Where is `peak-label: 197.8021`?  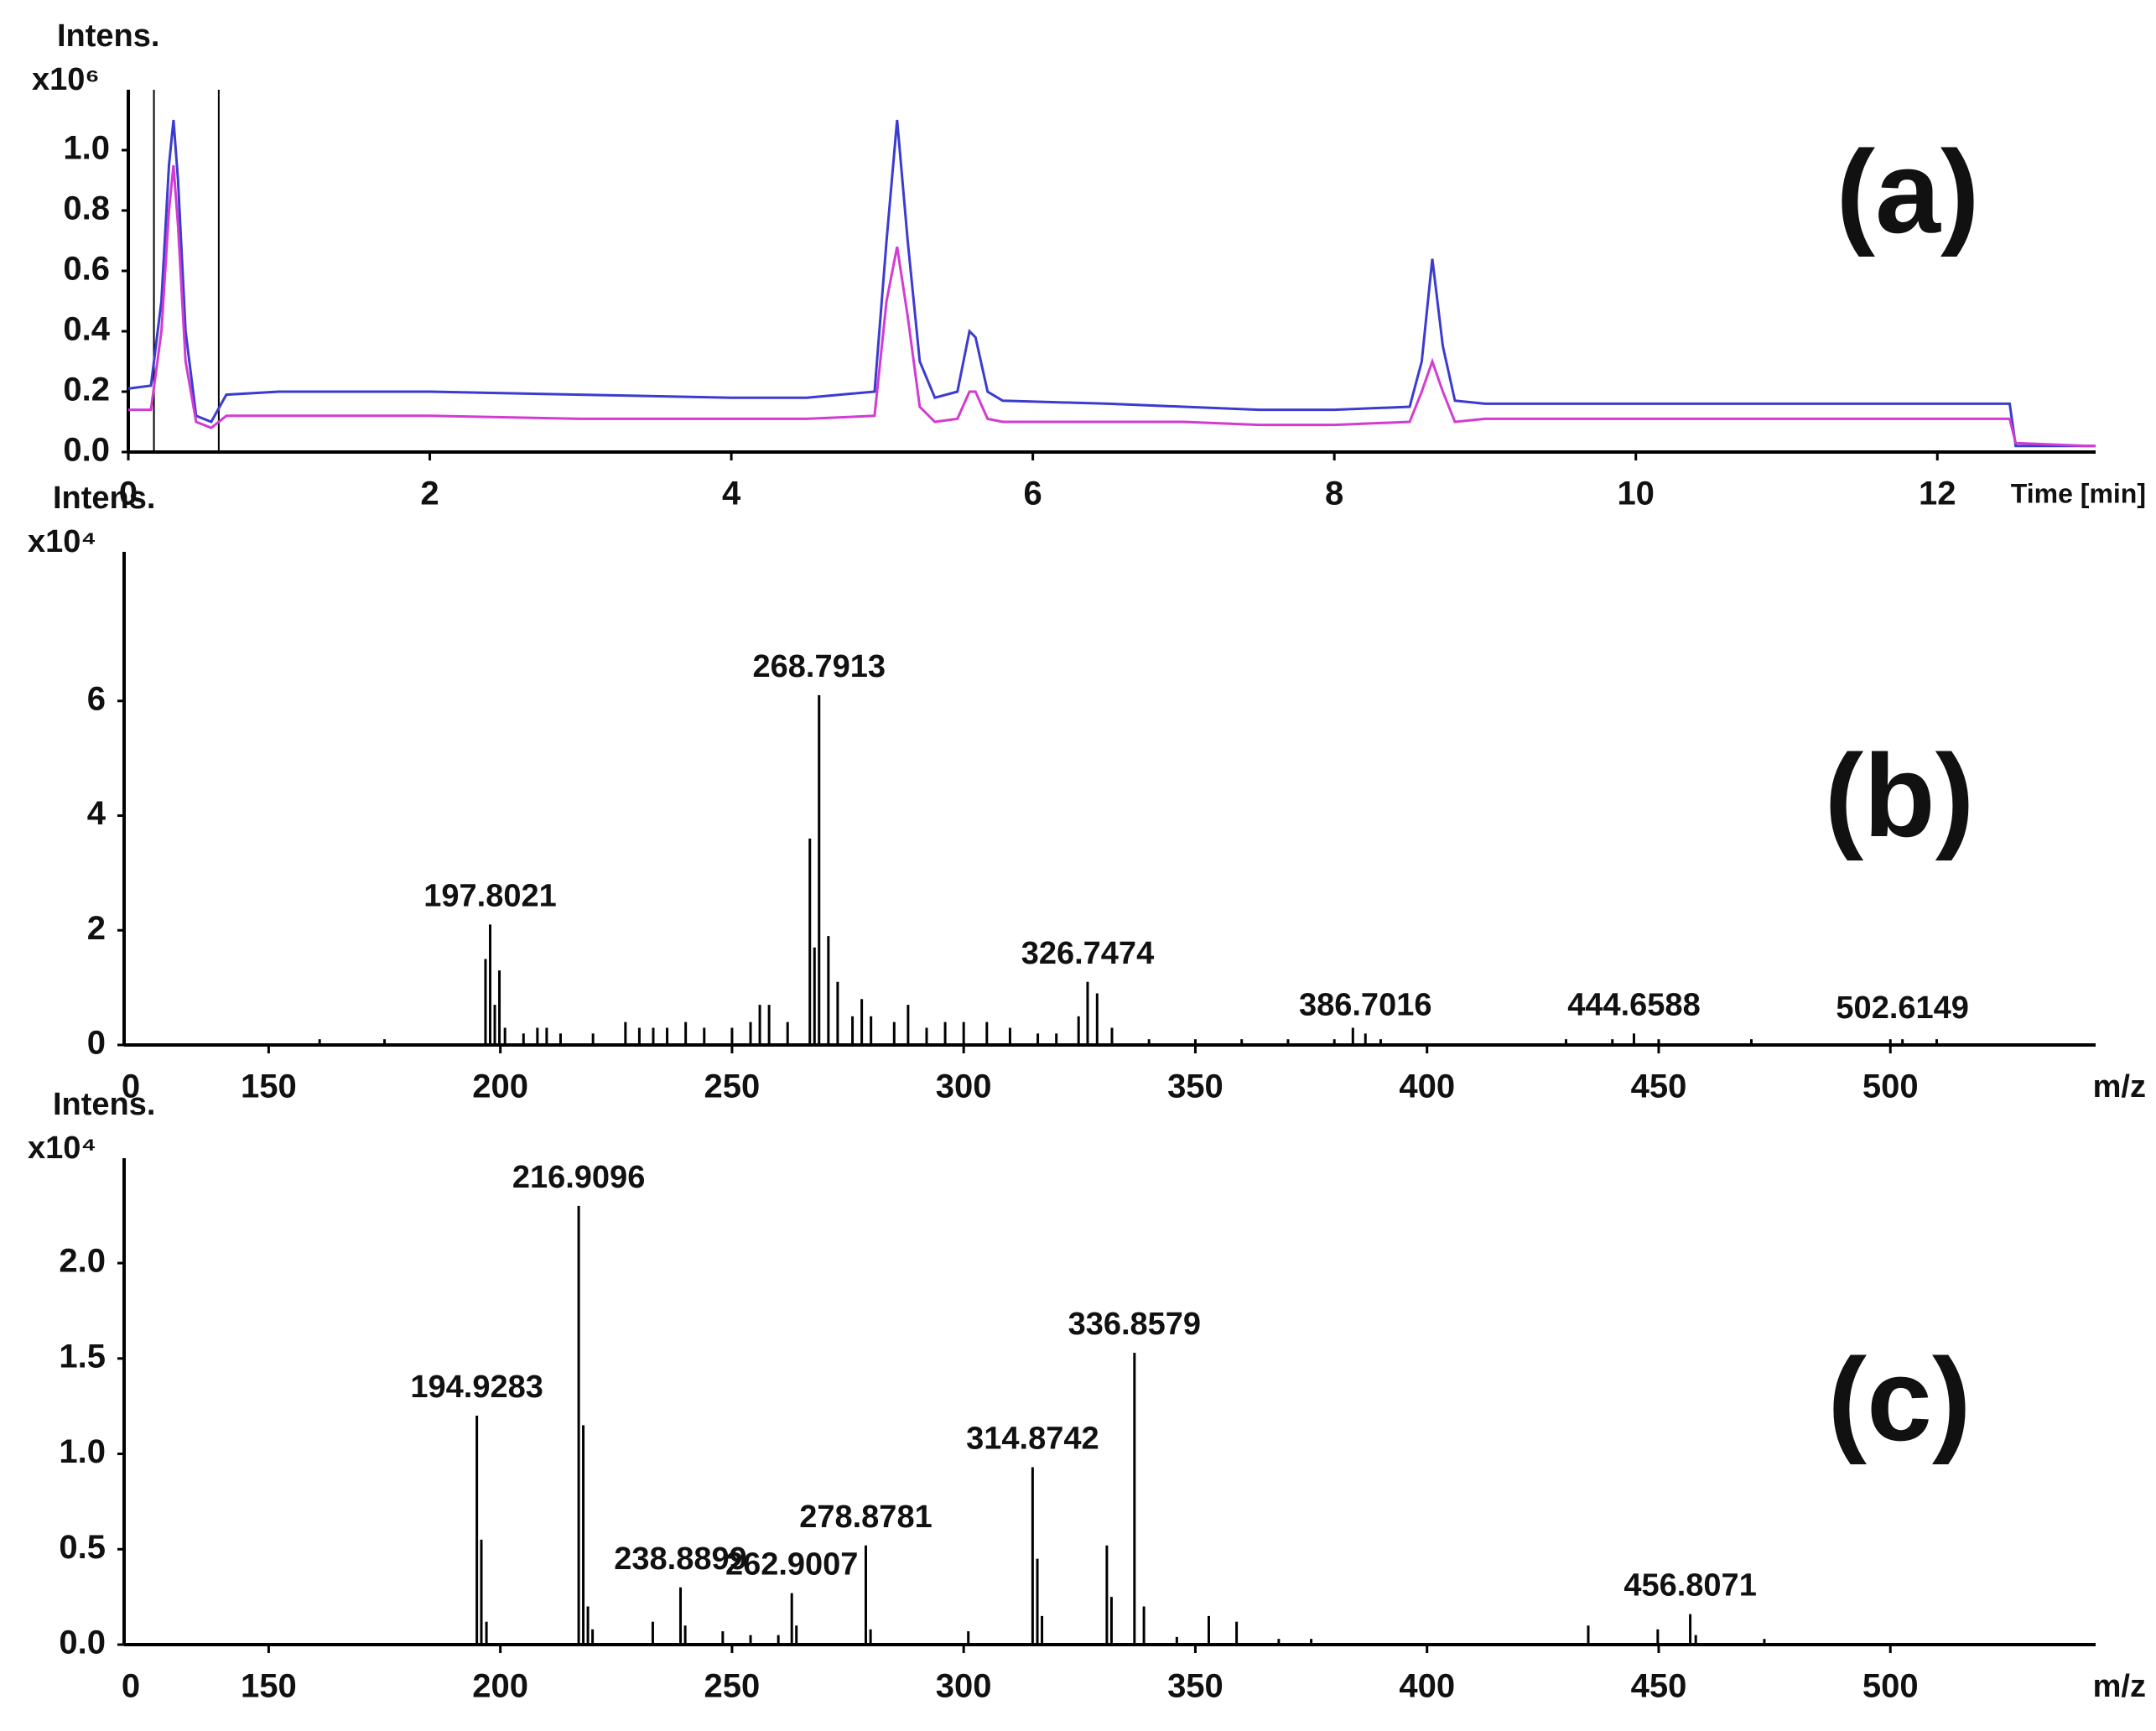
peak-label: 197.8021 is located at coordinates (490, 895).